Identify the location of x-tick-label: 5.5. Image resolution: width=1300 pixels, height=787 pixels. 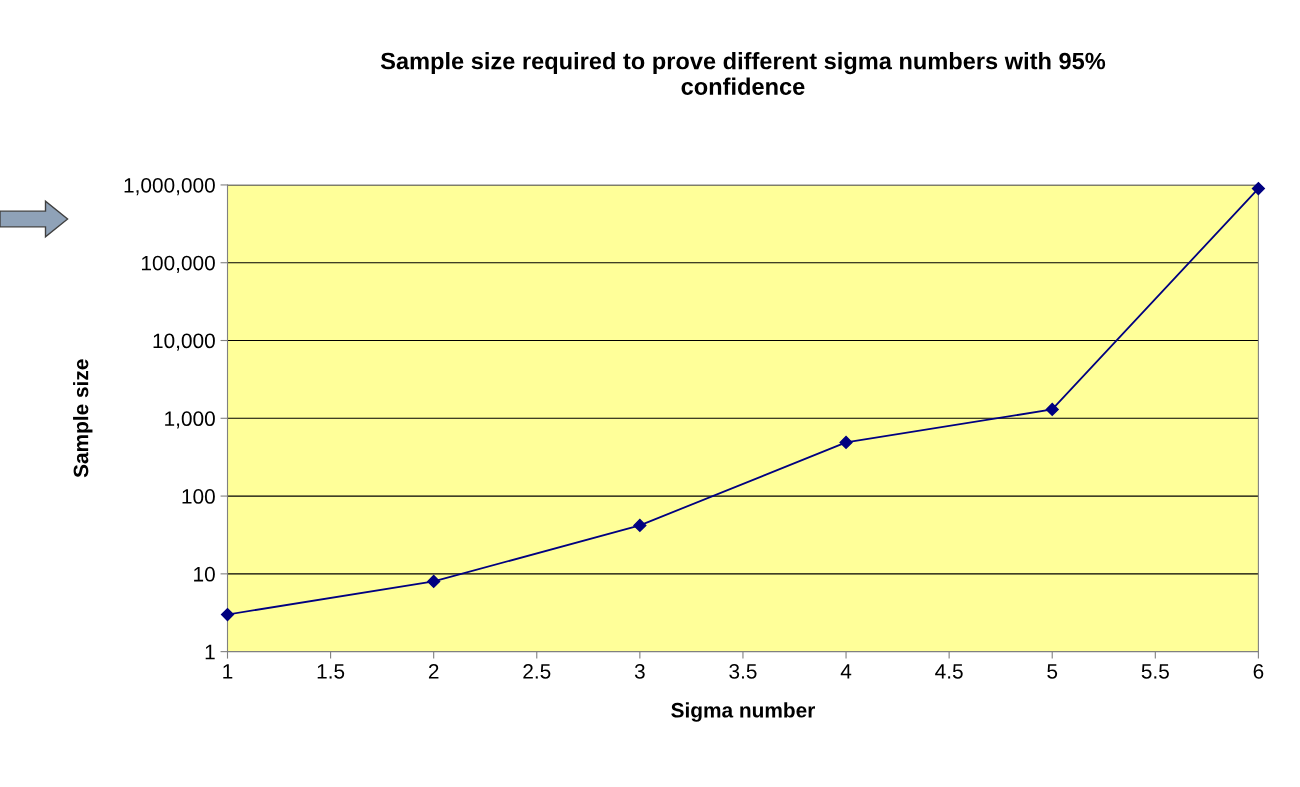
(1155, 671).